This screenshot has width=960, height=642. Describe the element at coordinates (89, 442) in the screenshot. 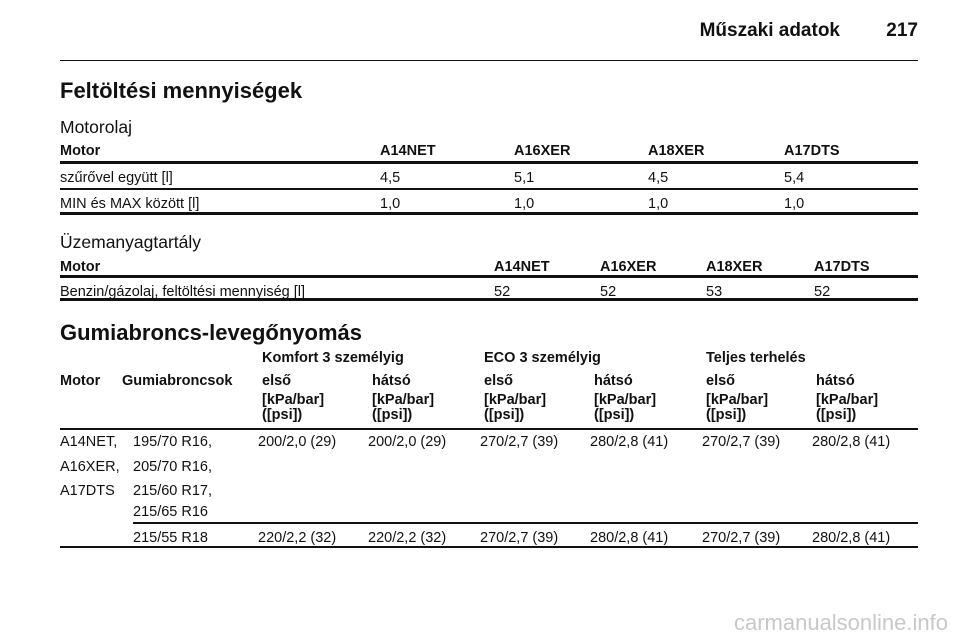

I see `motor: A14NET,` at that location.